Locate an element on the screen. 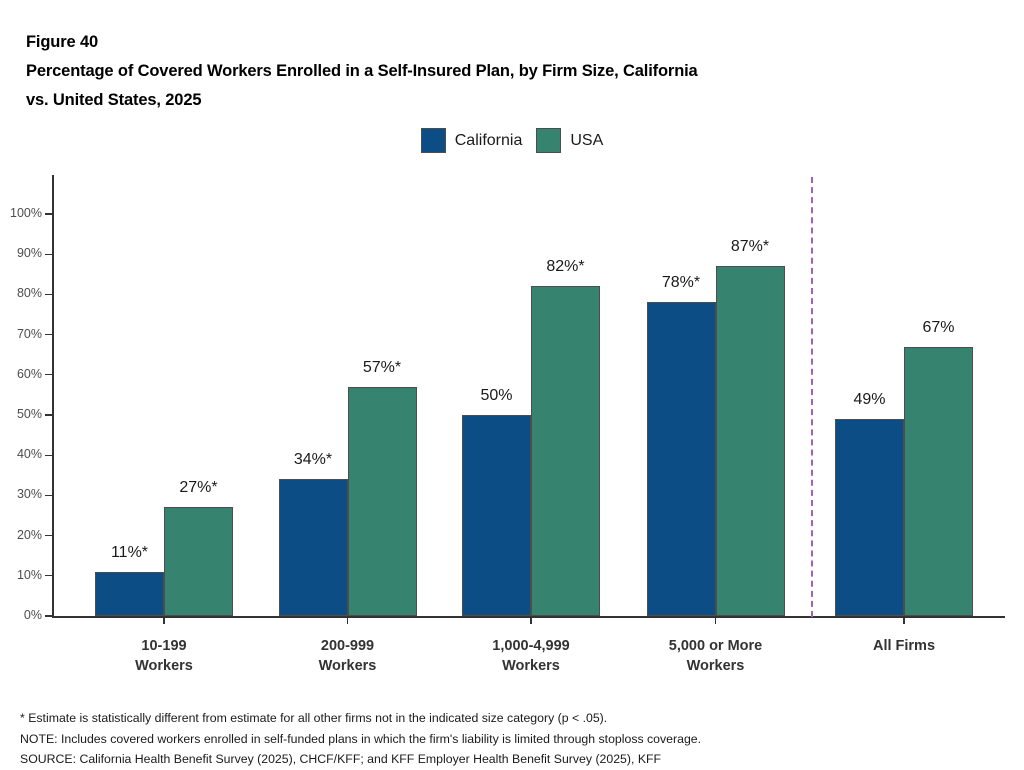 This screenshot has height=770, width=1024. bar-value-label: 49% is located at coordinates (869, 400).